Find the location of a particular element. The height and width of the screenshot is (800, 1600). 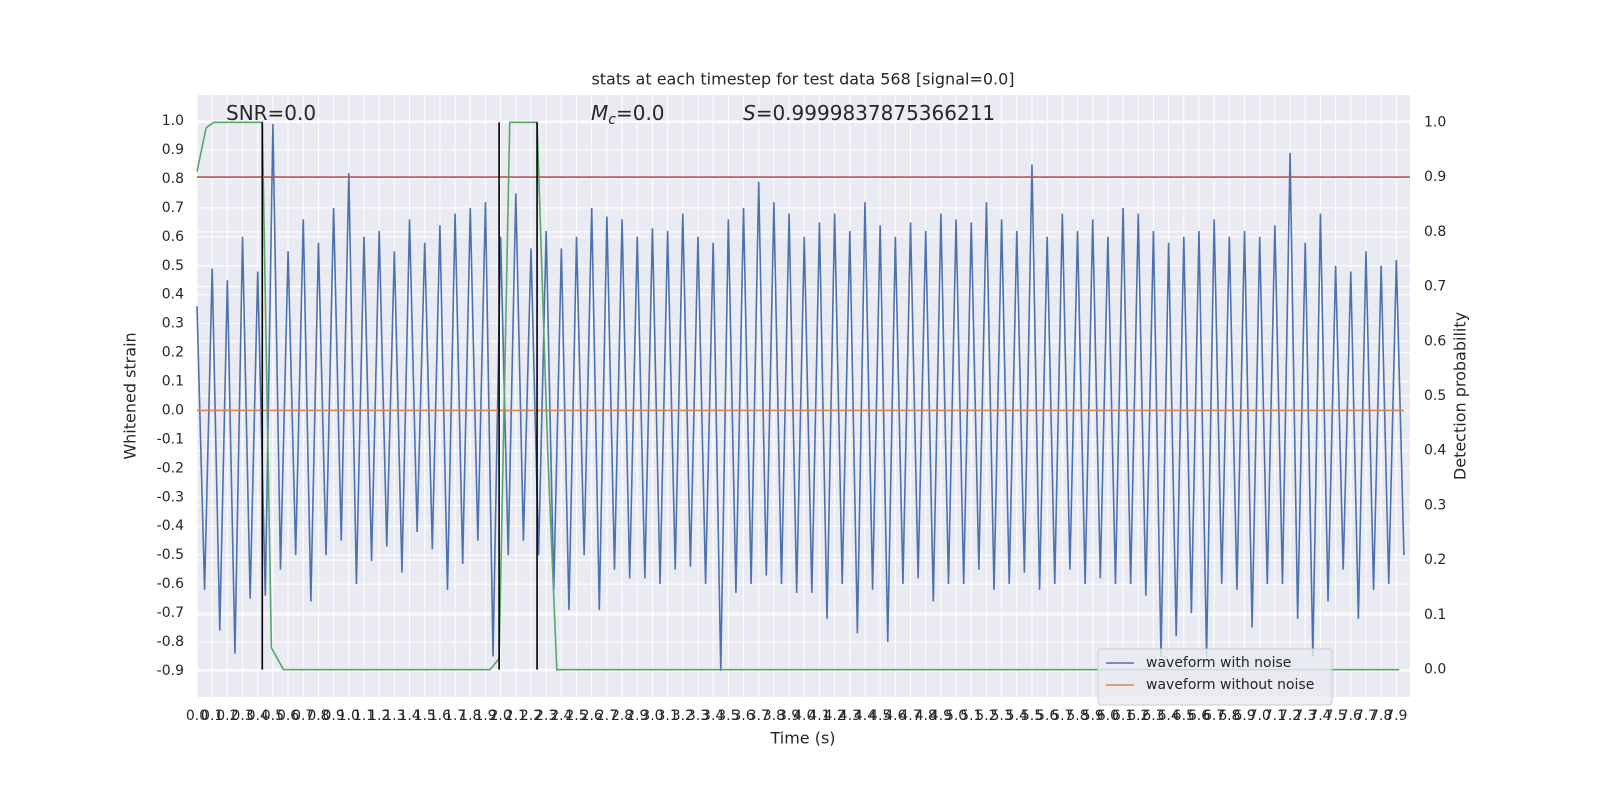

y-tick-label: -0.8 is located at coordinates (170, 642).